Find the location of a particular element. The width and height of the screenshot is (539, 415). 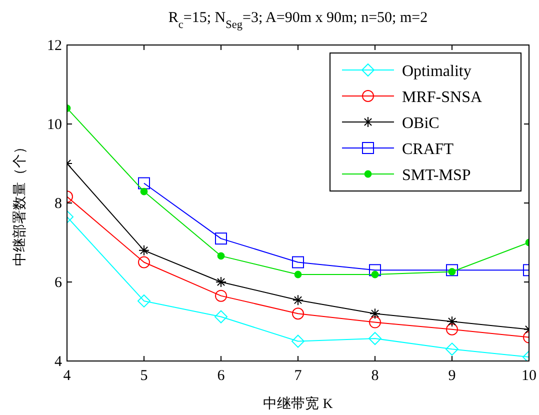

legend-label: SMT-MSP is located at coordinates (436, 175).